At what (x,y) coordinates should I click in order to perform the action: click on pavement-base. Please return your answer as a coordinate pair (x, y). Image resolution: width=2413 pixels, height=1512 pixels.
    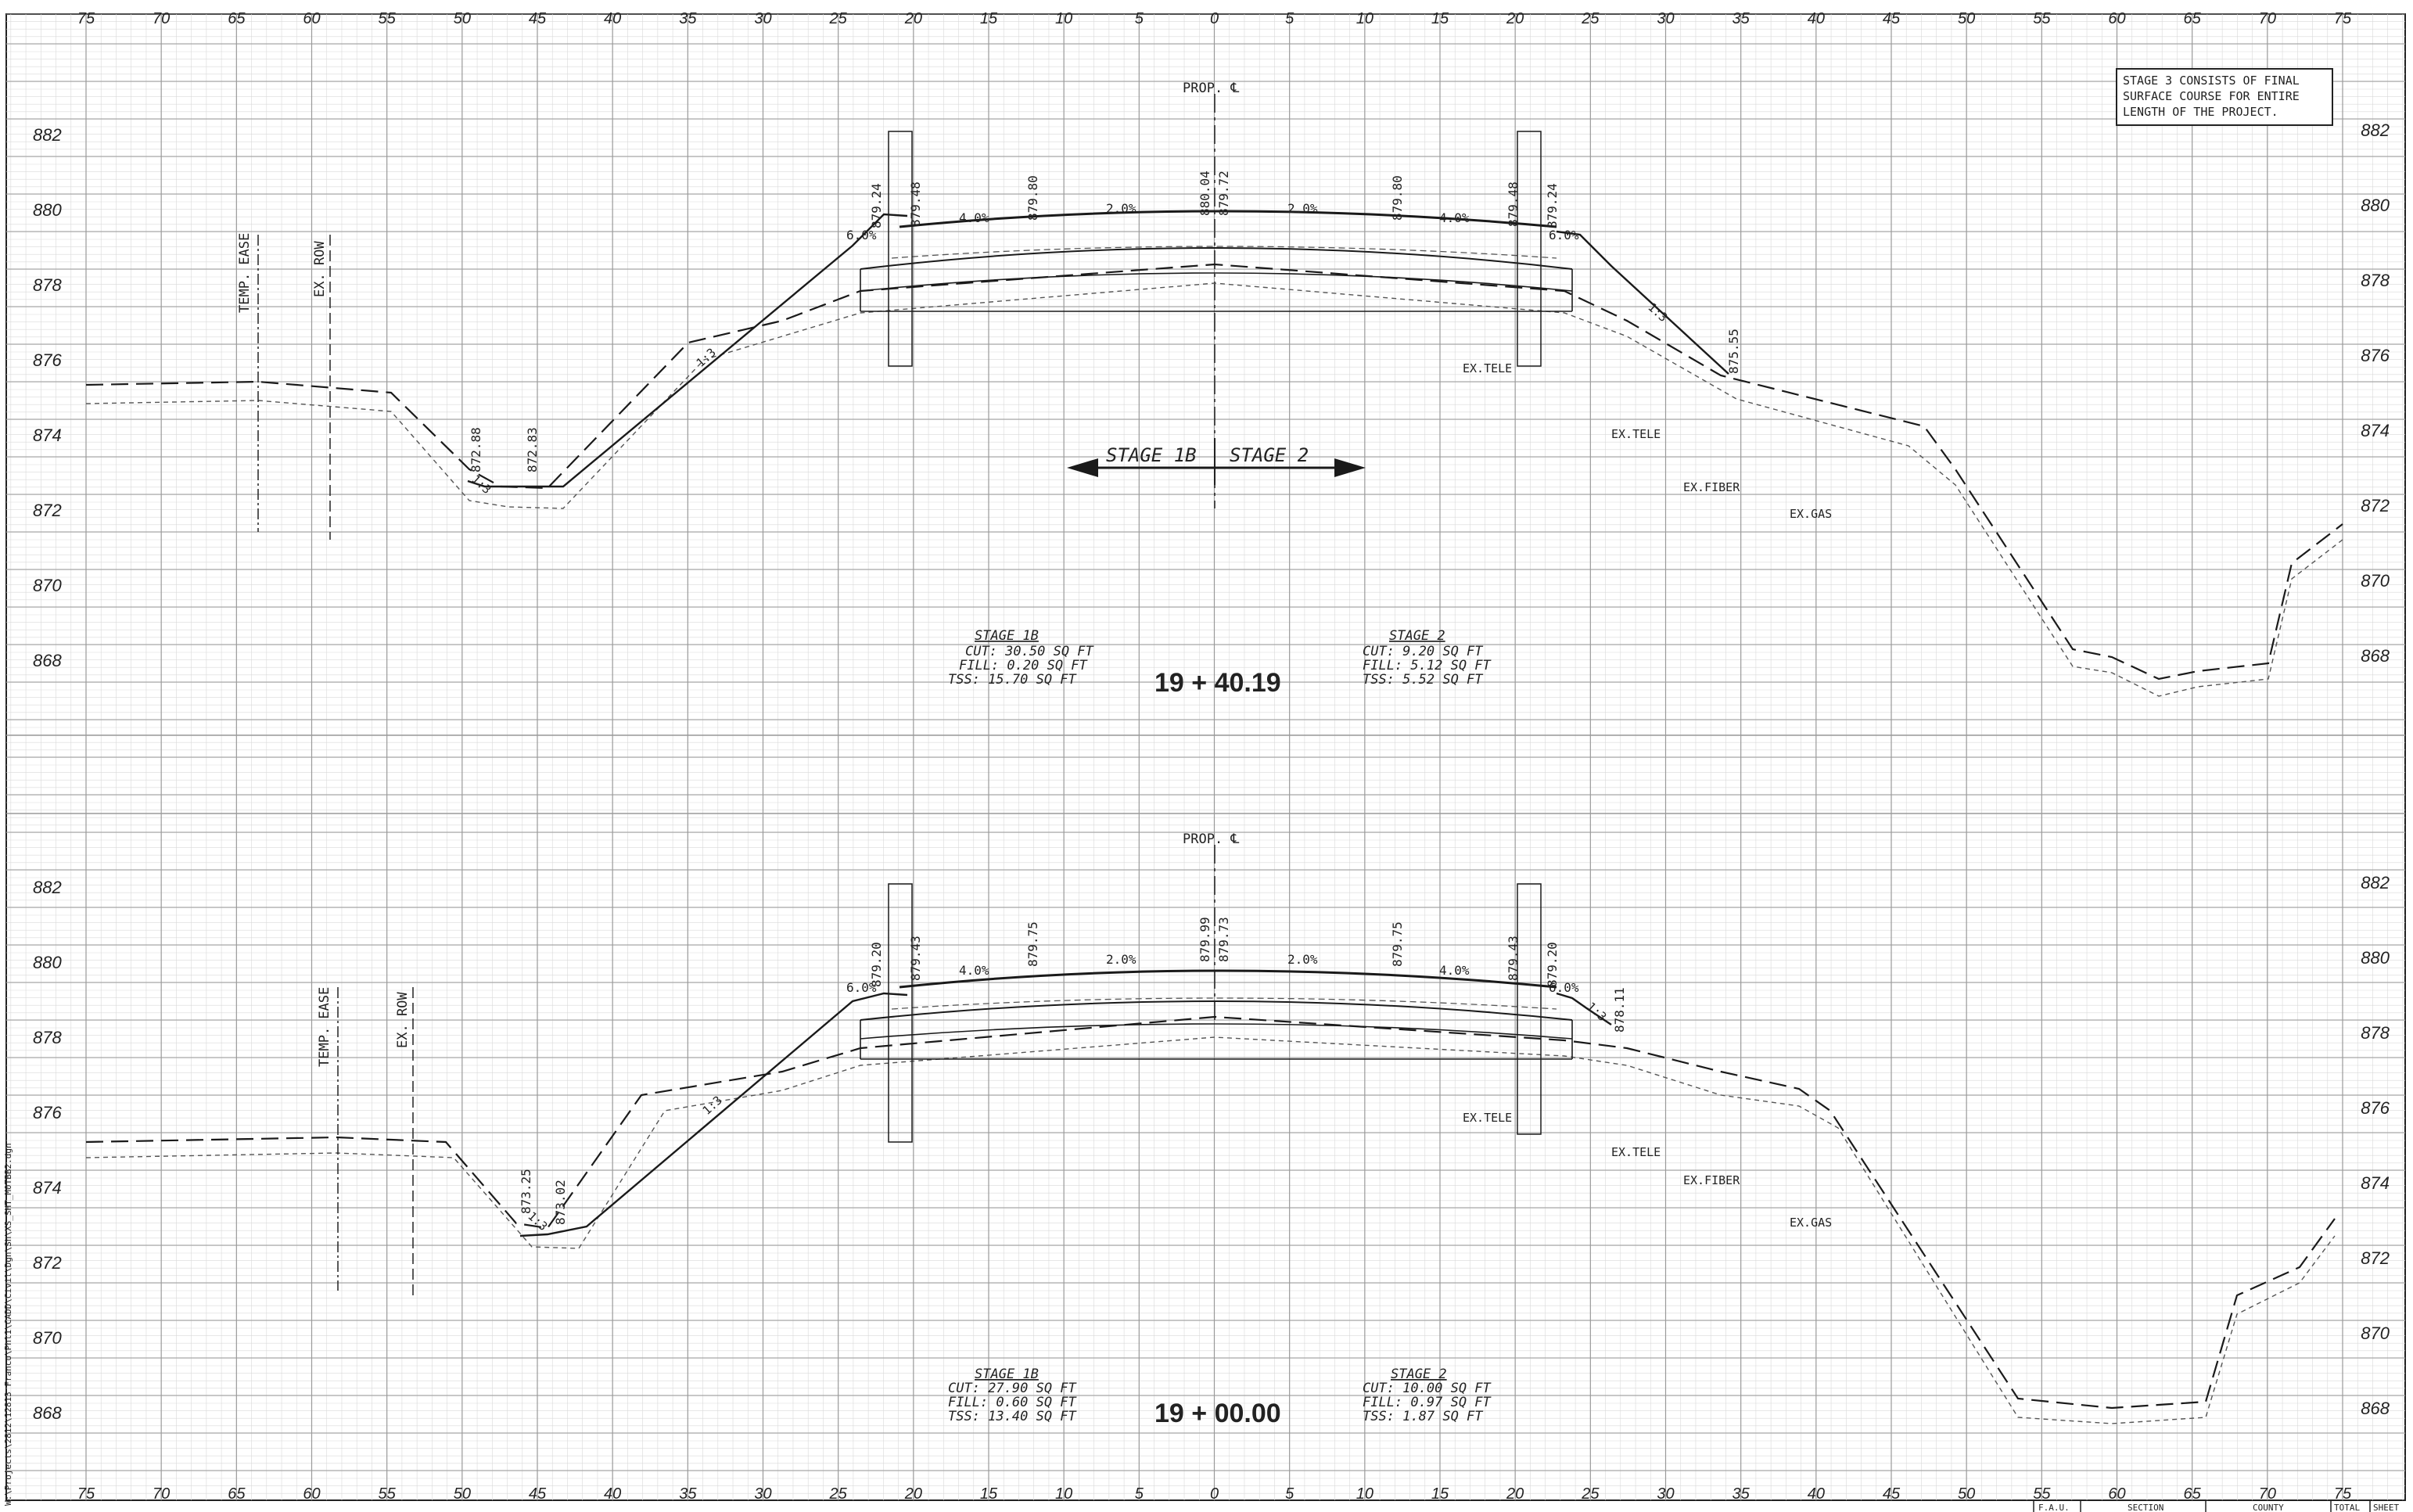
    Looking at the image, I should click on (1216, 1010).